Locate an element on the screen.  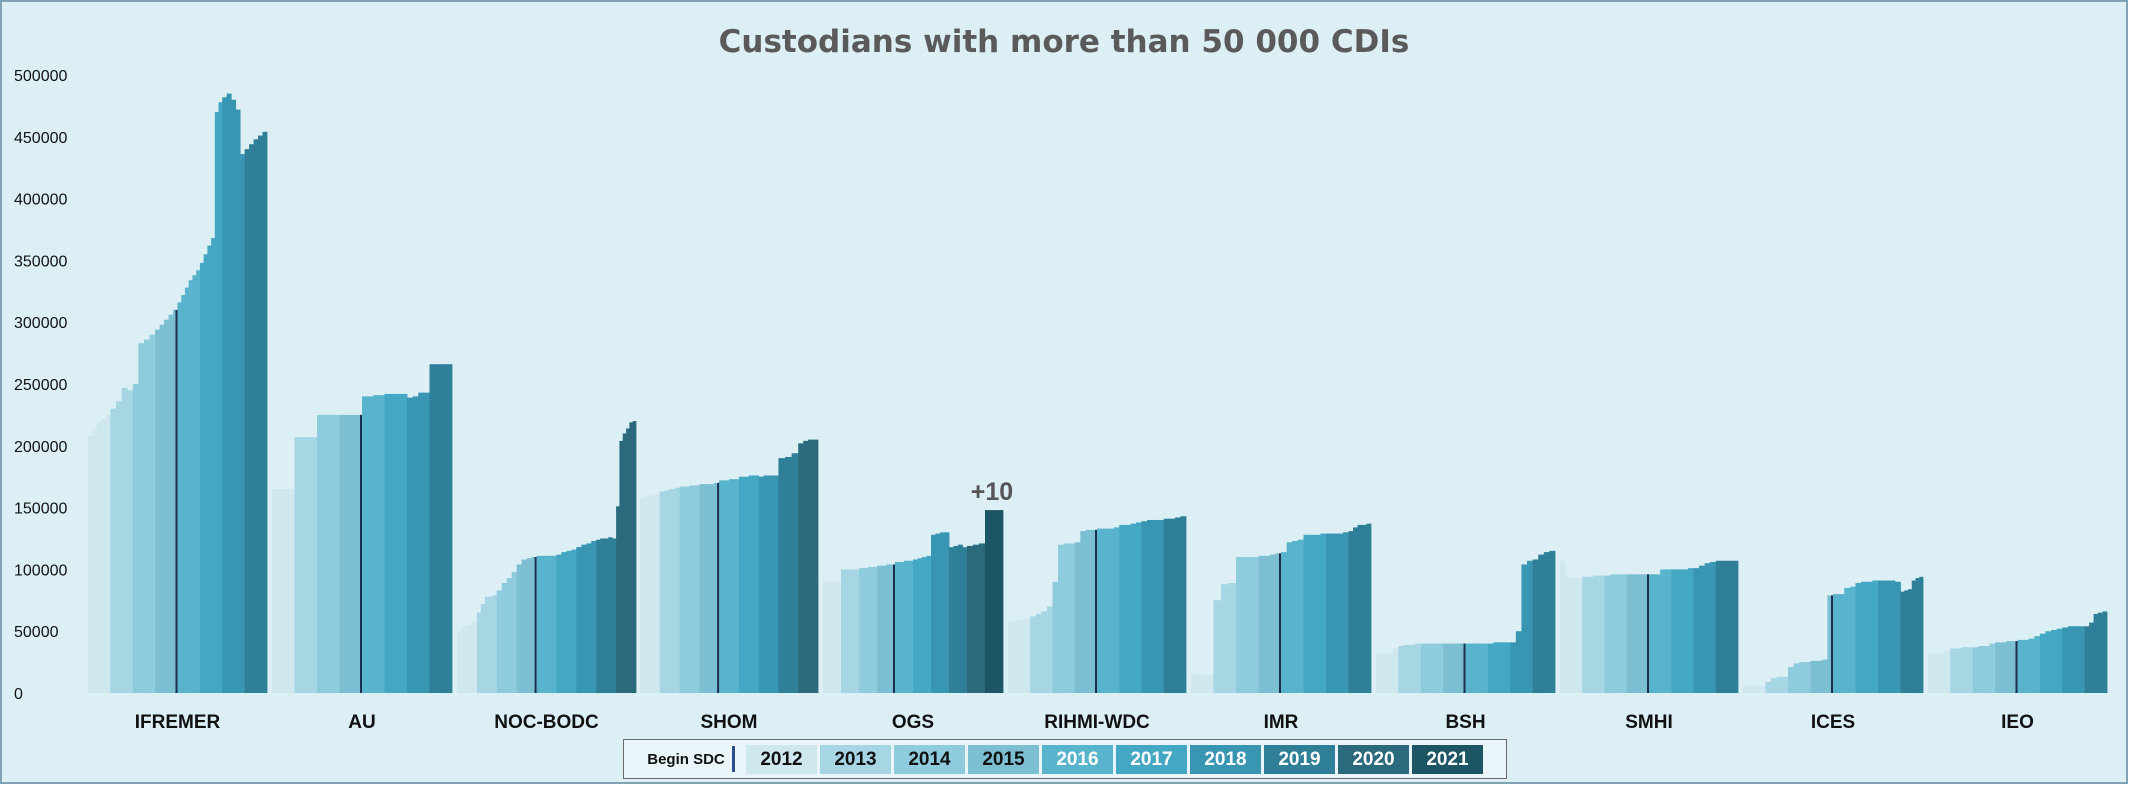
category-label: SHOM is located at coordinates (729, 722).